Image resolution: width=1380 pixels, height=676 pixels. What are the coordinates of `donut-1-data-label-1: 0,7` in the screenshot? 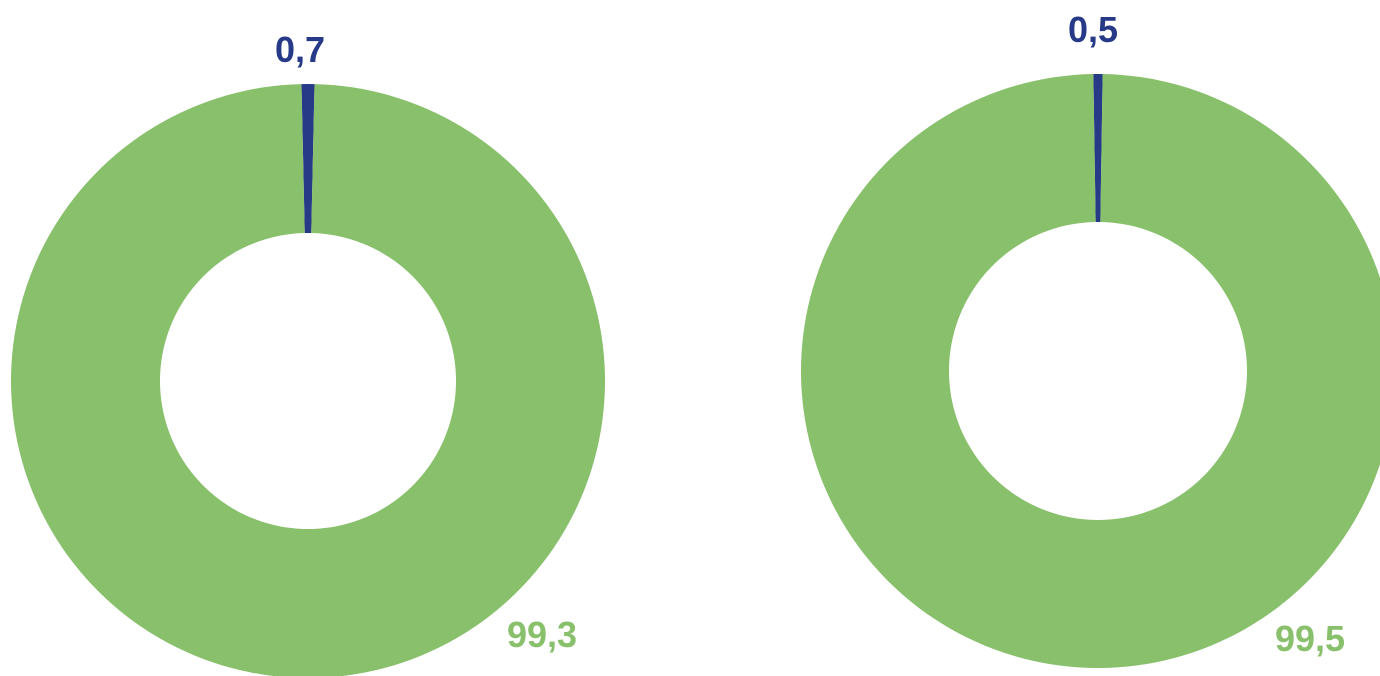 It's located at (300, 49).